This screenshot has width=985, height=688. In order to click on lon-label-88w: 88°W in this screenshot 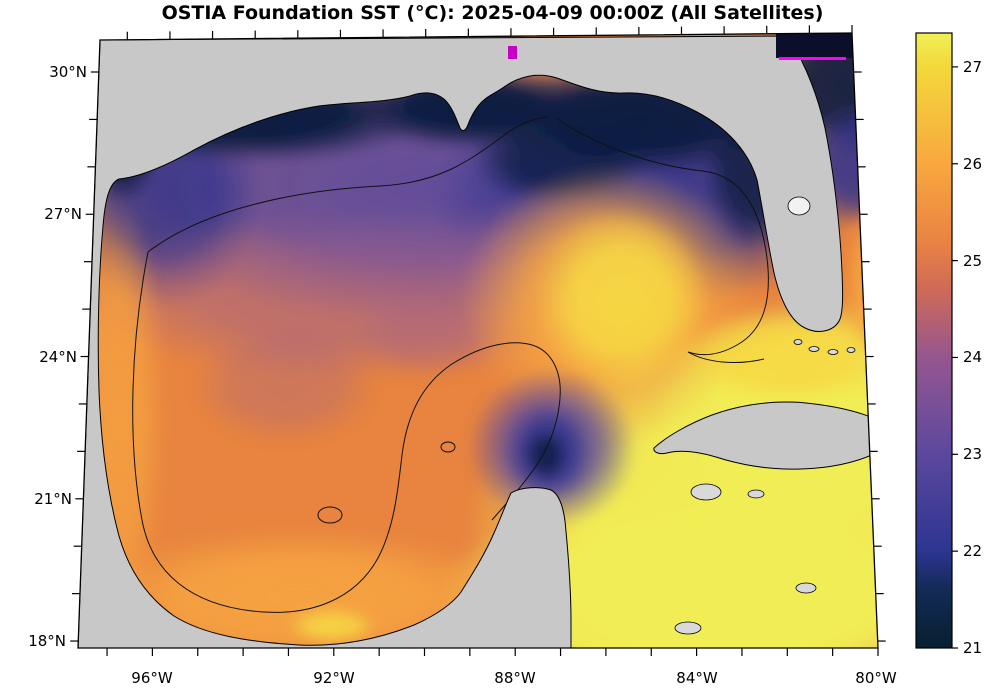, I will do `click(515, 678)`.